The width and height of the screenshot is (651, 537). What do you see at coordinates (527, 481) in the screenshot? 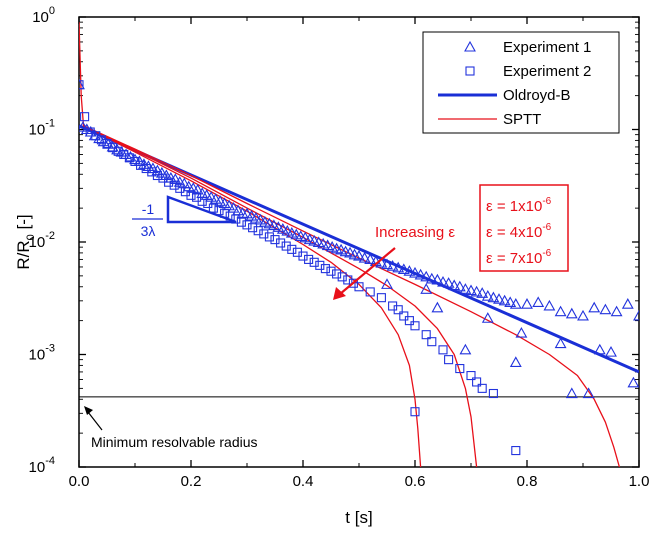
I see `x-tick-label: 0.8` at bounding box center [527, 481].